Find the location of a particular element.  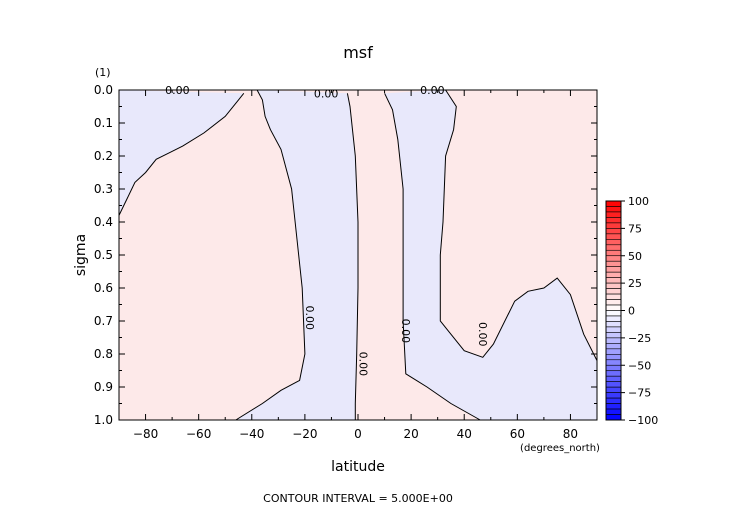

contour-tropic-north-side is located at coordinates (181, 154).